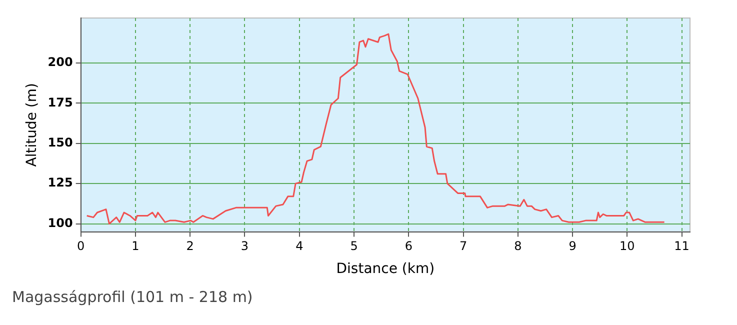  I want to click on x-tick-label: 4, so click(300, 246).